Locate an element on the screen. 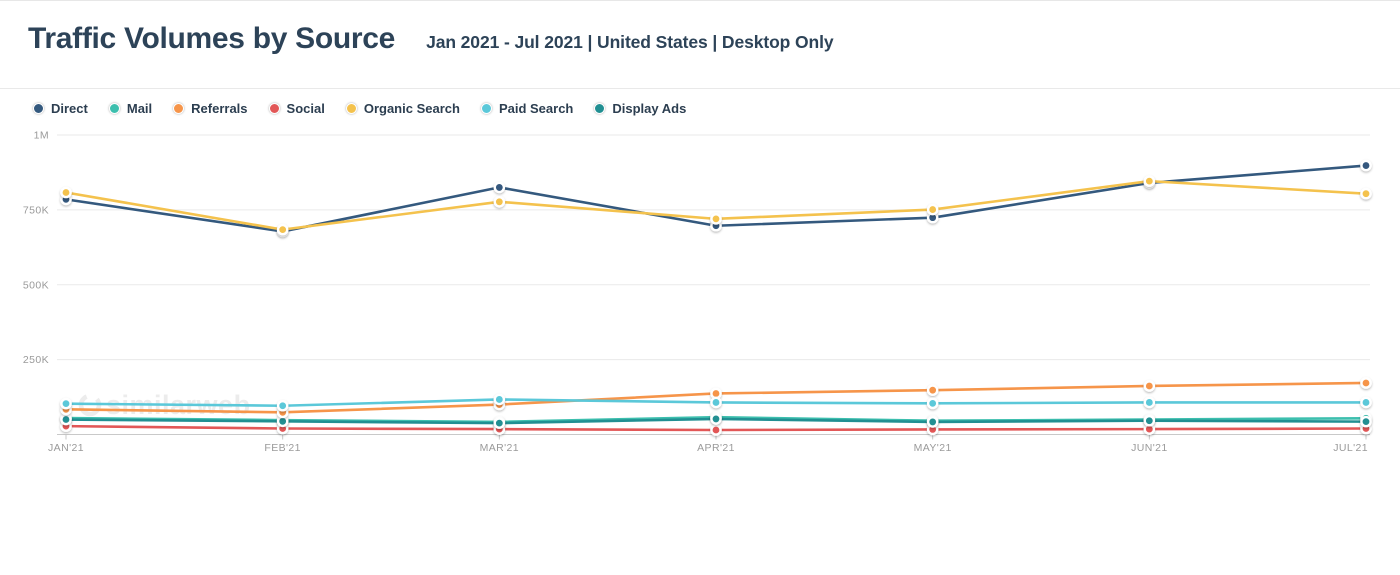  legend-item-paid-search: Paid Search is located at coordinates (527, 108).